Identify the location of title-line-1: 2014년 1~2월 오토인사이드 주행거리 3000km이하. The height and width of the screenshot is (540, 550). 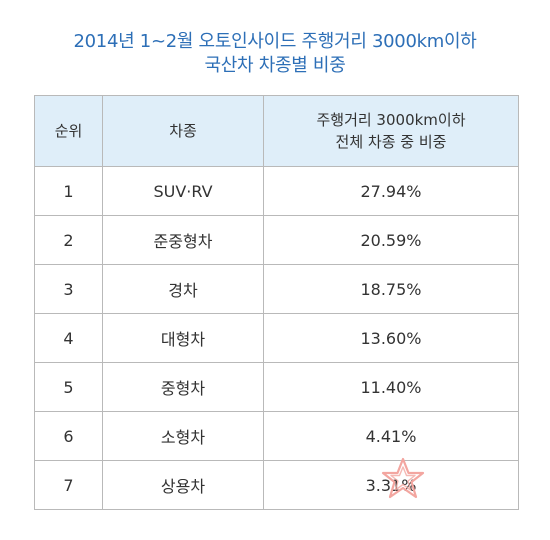
(275, 41).